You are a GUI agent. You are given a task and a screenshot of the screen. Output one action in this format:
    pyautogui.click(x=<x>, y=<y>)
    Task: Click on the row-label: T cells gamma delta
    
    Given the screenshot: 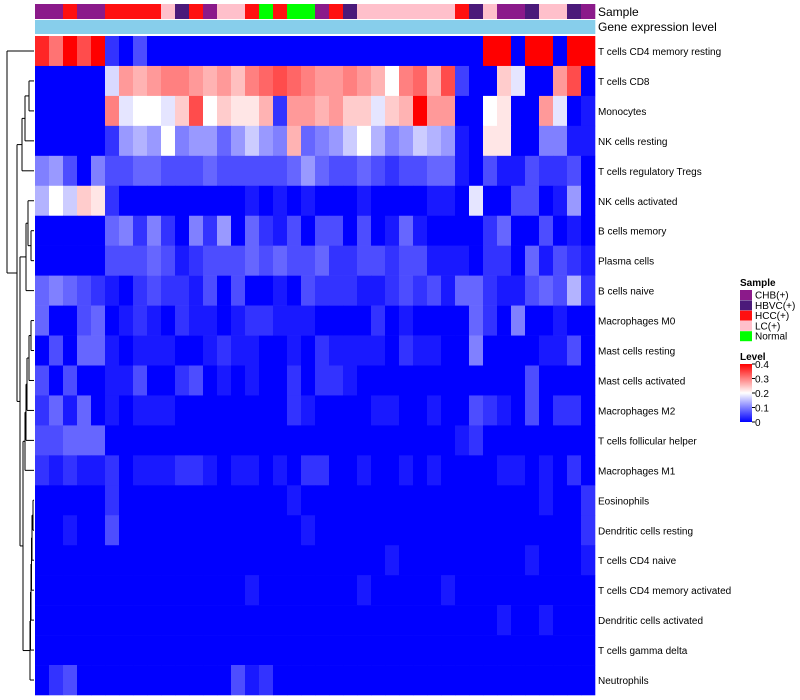 What is the action you would take?
    pyautogui.click(x=643, y=651)
    